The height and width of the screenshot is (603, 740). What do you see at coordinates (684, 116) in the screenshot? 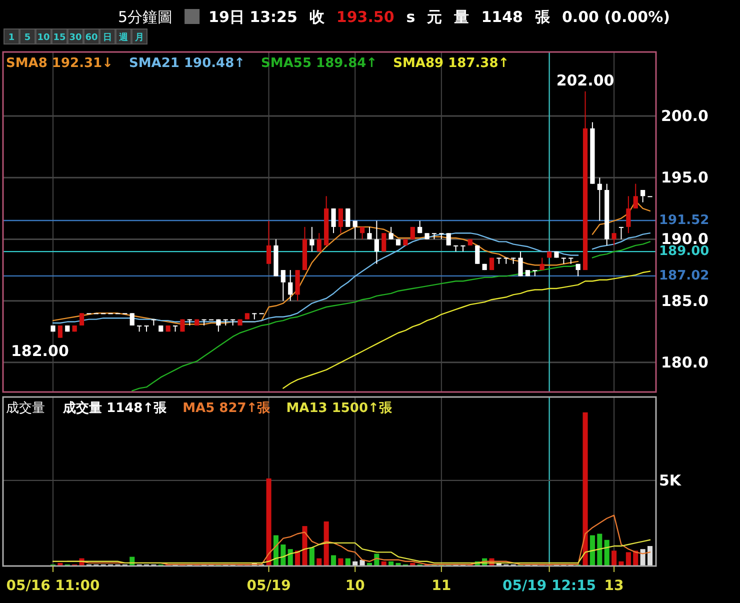
I see `y-tick-label: 200.0` at bounding box center [684, 116].